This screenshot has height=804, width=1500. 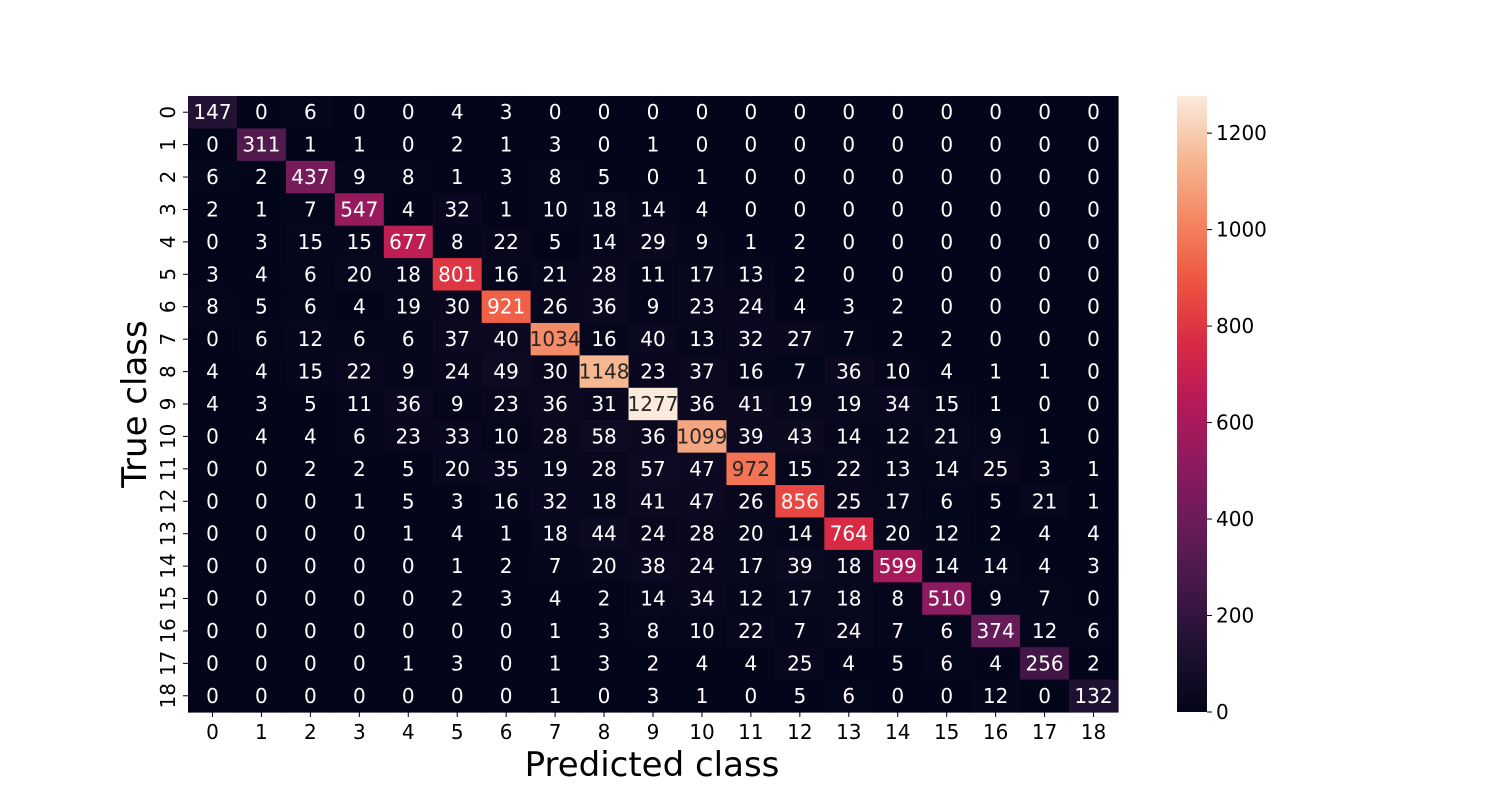 What do you see at coordinates (168, 177) in the screenshot?
I see `y-tick-label: 2` at bounding box center [168, 177].